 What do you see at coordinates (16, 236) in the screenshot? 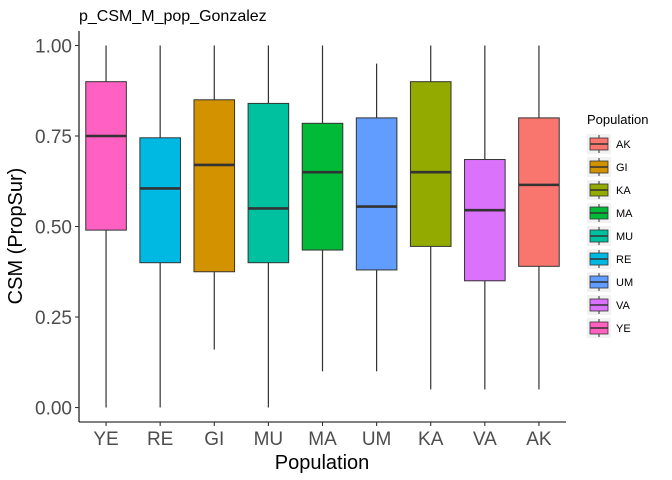
I see `y-axis-title: CSM (PropSur)` at bounding box center [16, 236].